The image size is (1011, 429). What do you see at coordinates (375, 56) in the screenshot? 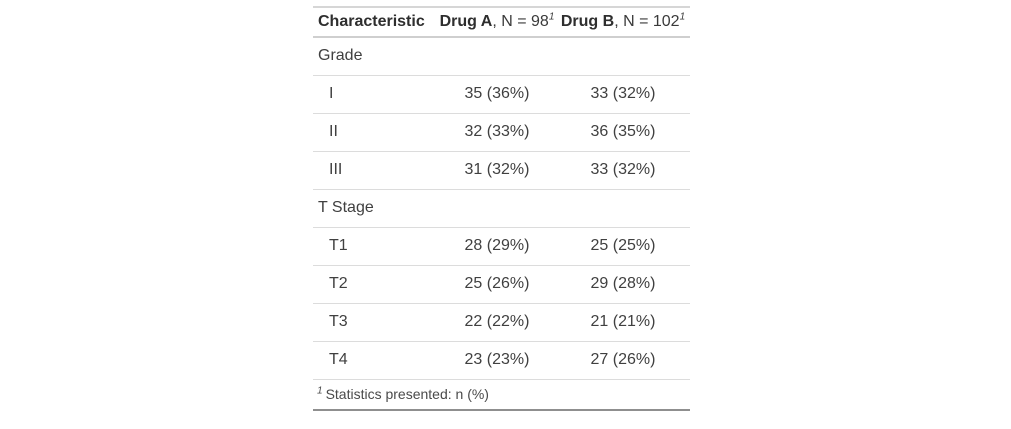
I see `row-label: Grade` at bounding box center [375, 56].